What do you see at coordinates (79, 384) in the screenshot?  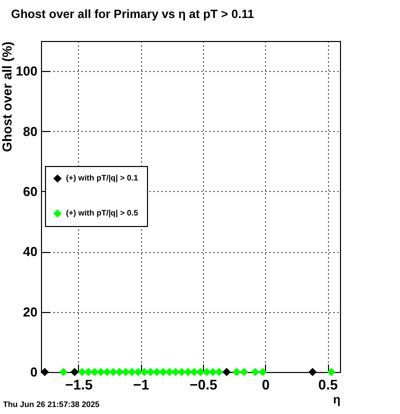 I see `x-tick-label: −1.5` at bounding box center [79, 384].